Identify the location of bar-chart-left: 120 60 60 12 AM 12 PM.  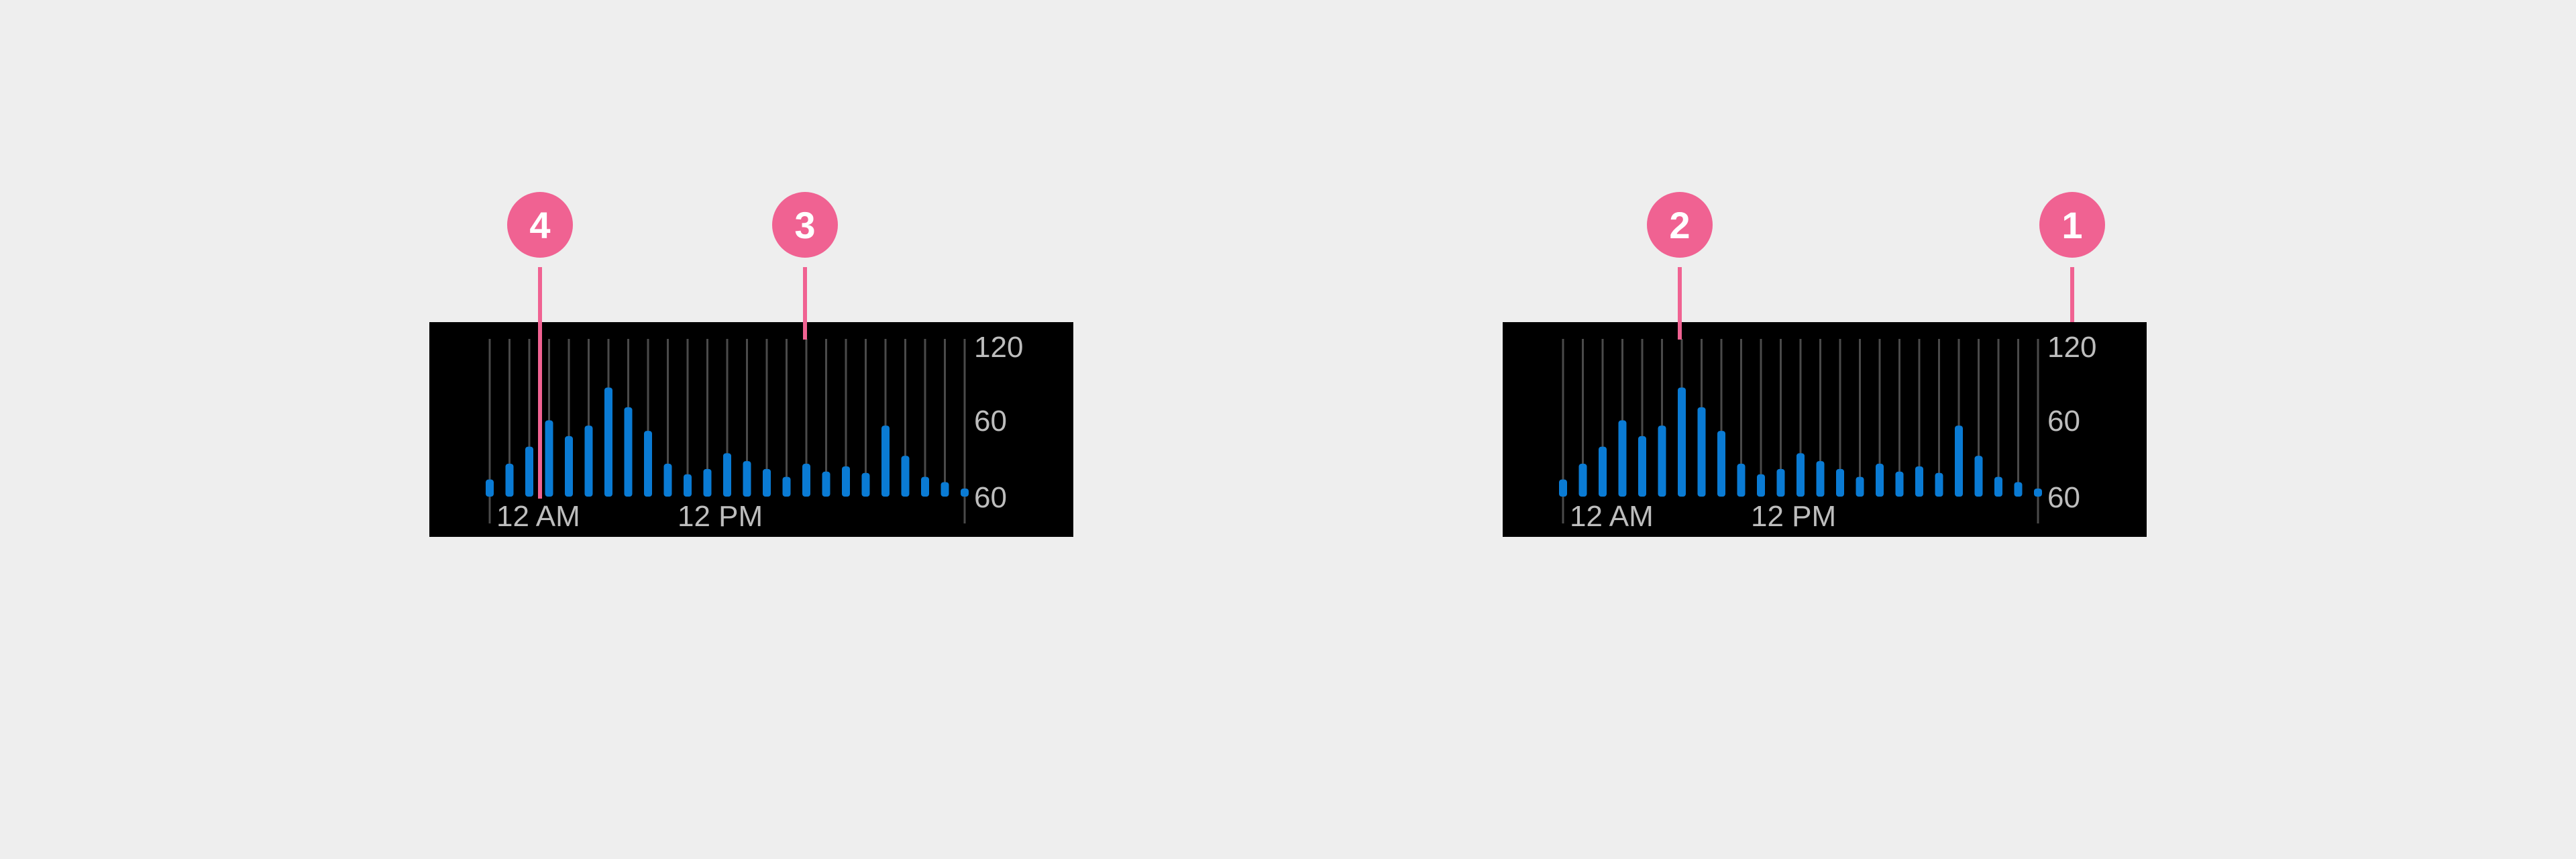
(754, 432).